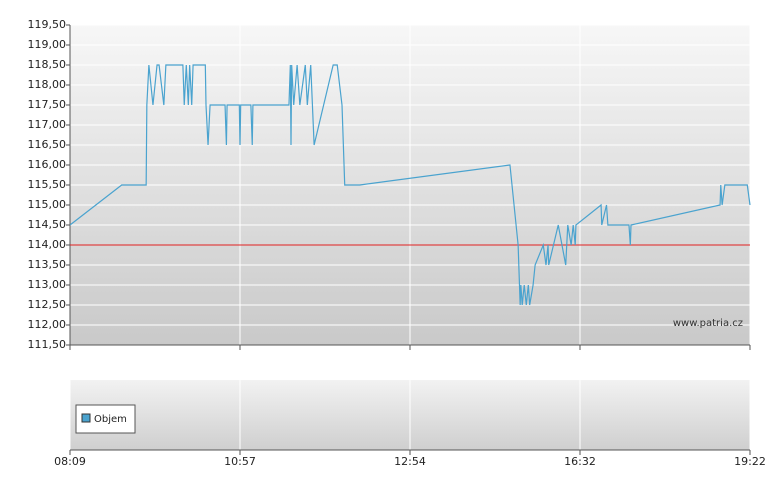  Describe the element at coordinates (47, 264) in the screenshot. I see `y-tick-label: 113,50` at that location.